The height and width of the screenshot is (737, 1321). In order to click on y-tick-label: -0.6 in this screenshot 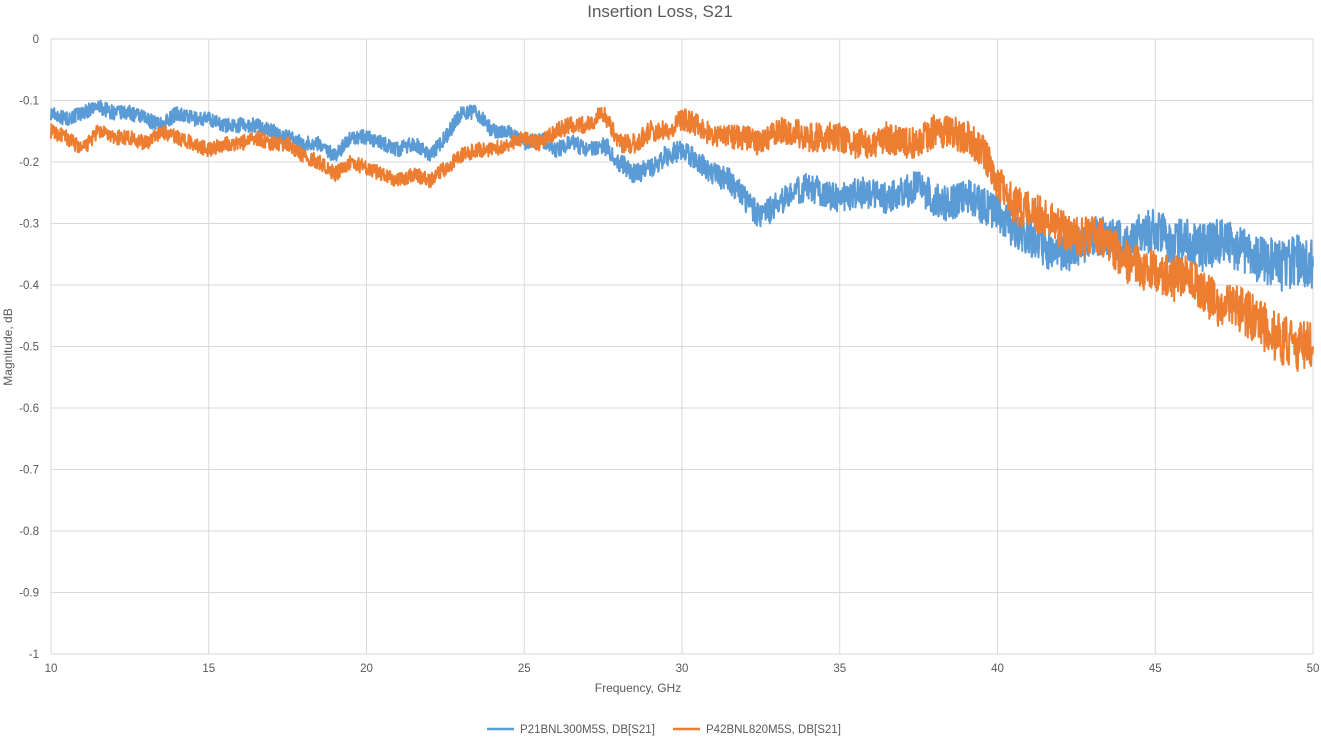, I will do `click(29, 409)`.